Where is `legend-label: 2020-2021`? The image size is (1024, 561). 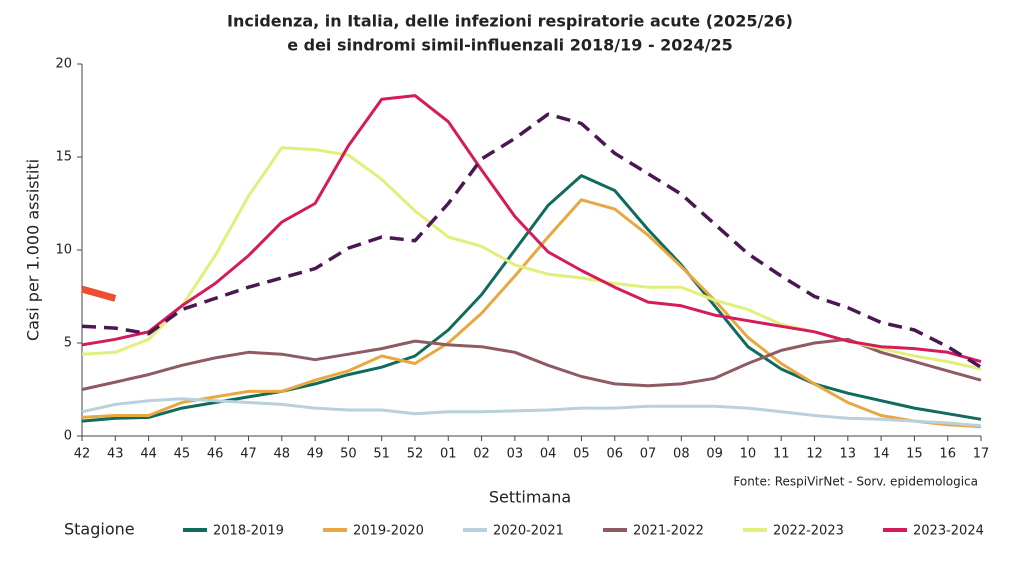
legend-label: 2020-2021 is located at coordinates (528, 531).